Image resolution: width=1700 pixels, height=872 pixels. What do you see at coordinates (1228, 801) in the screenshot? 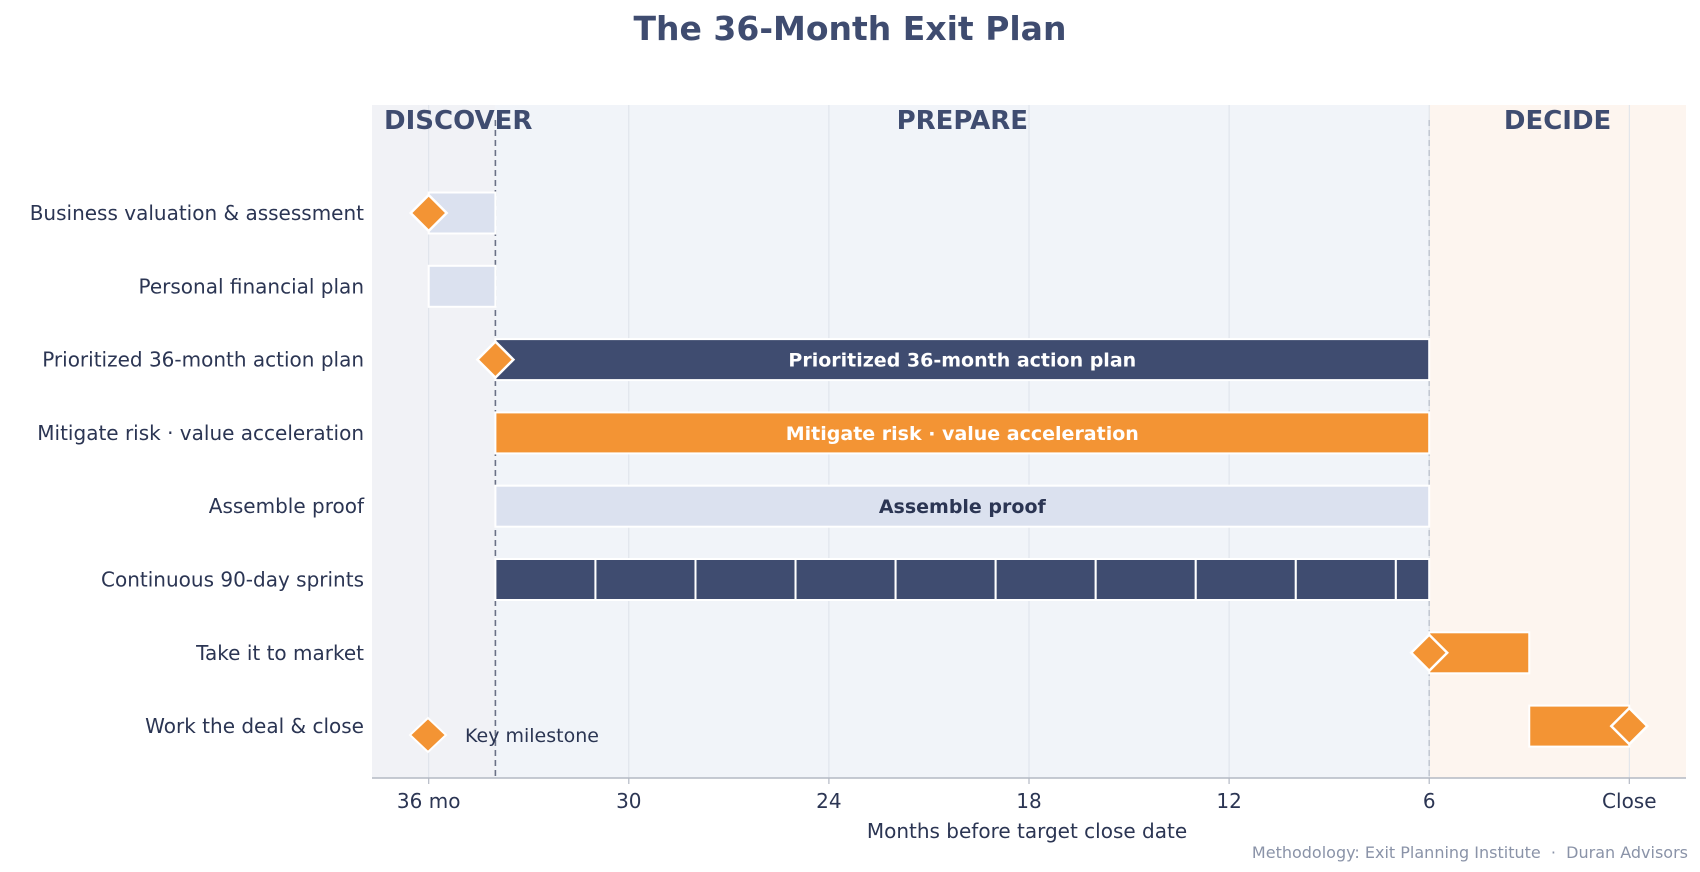
I see `x-tick-label: 12` at bounding box center [1228, 801].